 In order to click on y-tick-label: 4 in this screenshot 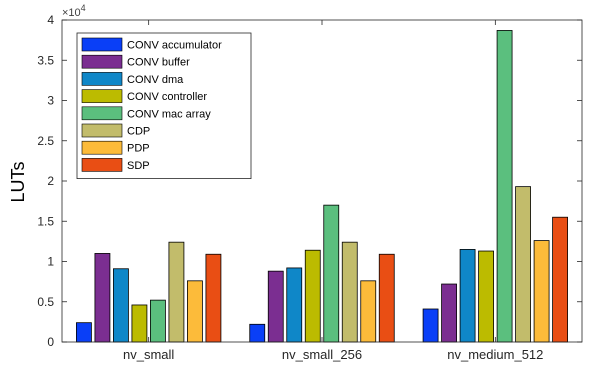, I will do `click(50, 20)`.